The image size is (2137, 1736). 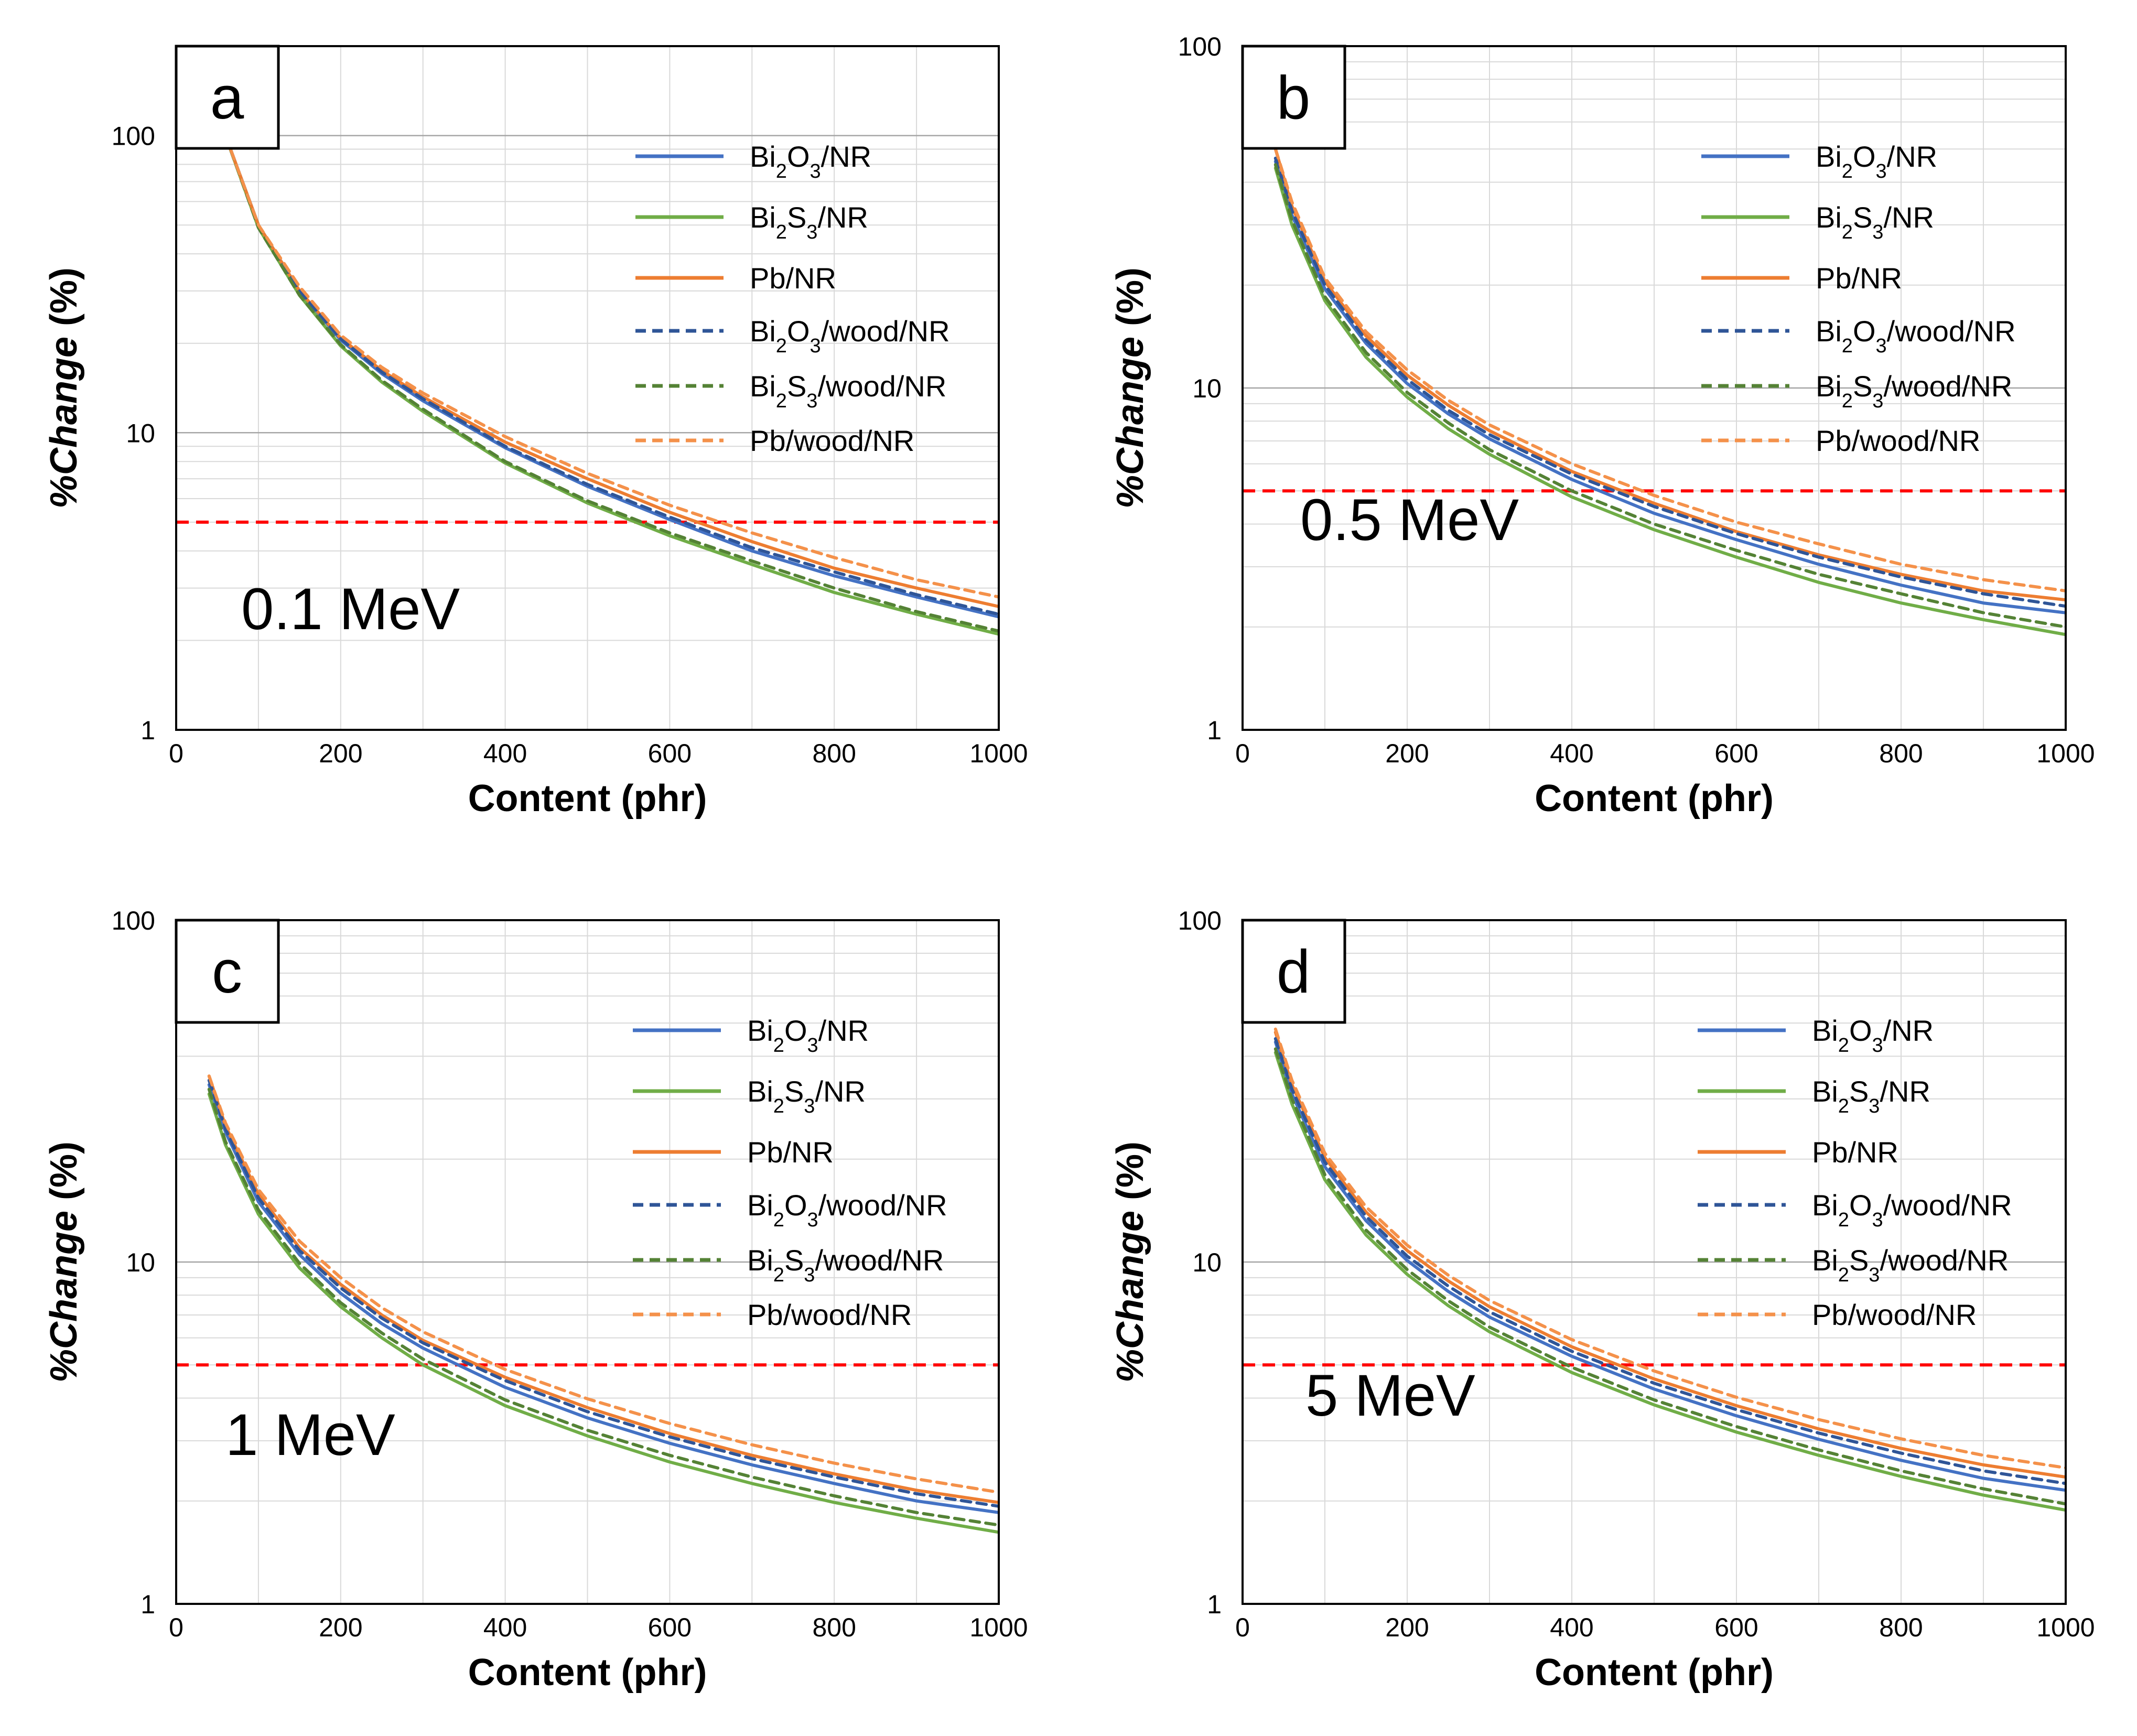 What do you see at coordinates (795, 1206) in the screenshot?
I see `legend-text-part: O` at bounding box center [795, 1206].